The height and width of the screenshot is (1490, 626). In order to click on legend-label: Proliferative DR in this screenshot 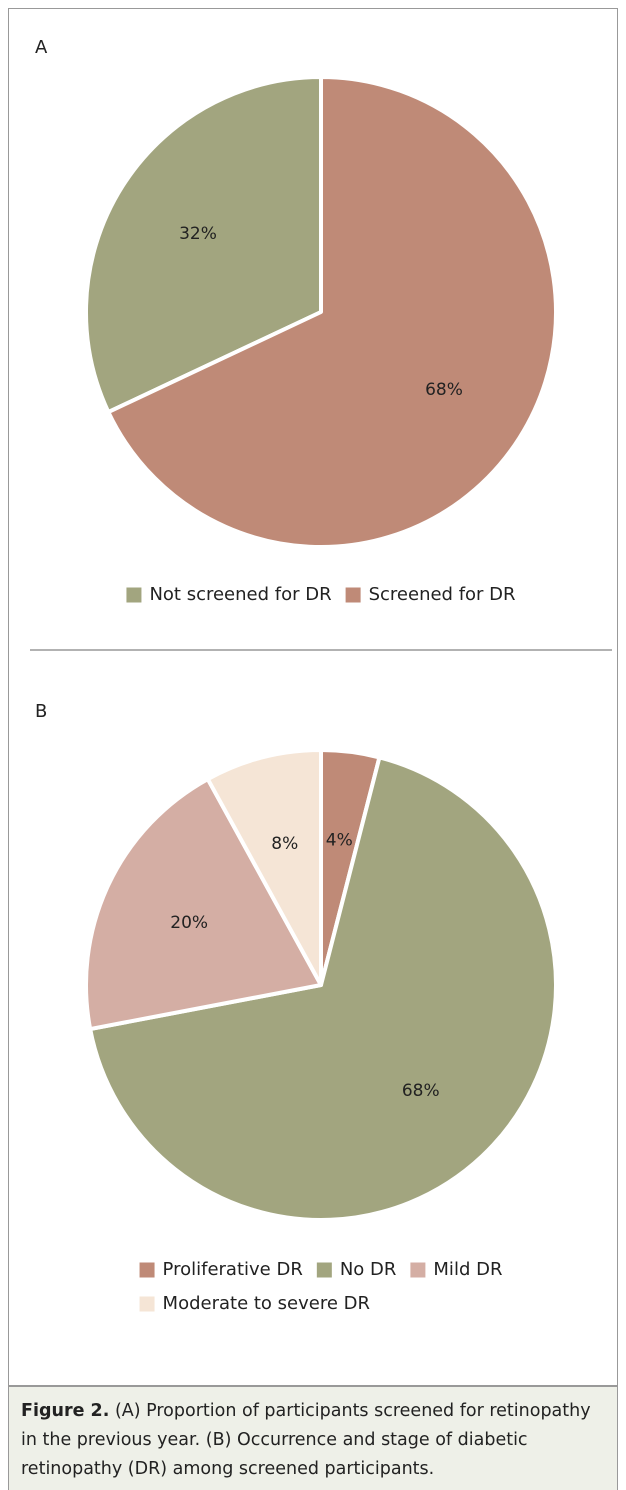, I will do `click(233, 1269)`.